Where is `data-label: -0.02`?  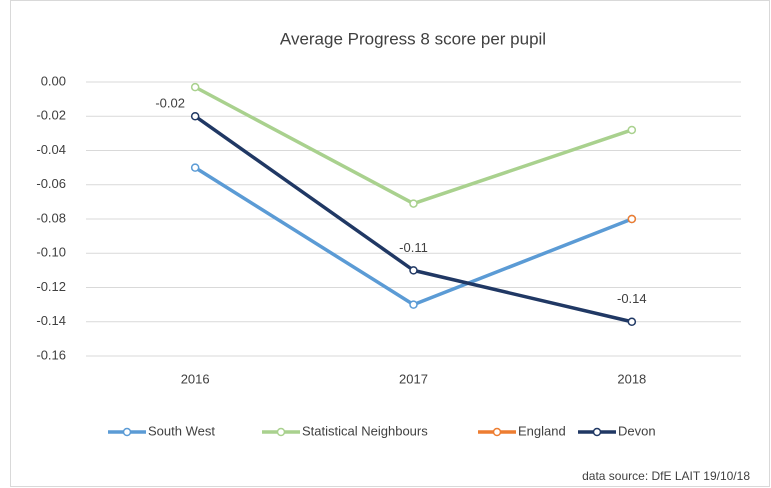 data-label: -0.02 is located at coordinates (170, 103).